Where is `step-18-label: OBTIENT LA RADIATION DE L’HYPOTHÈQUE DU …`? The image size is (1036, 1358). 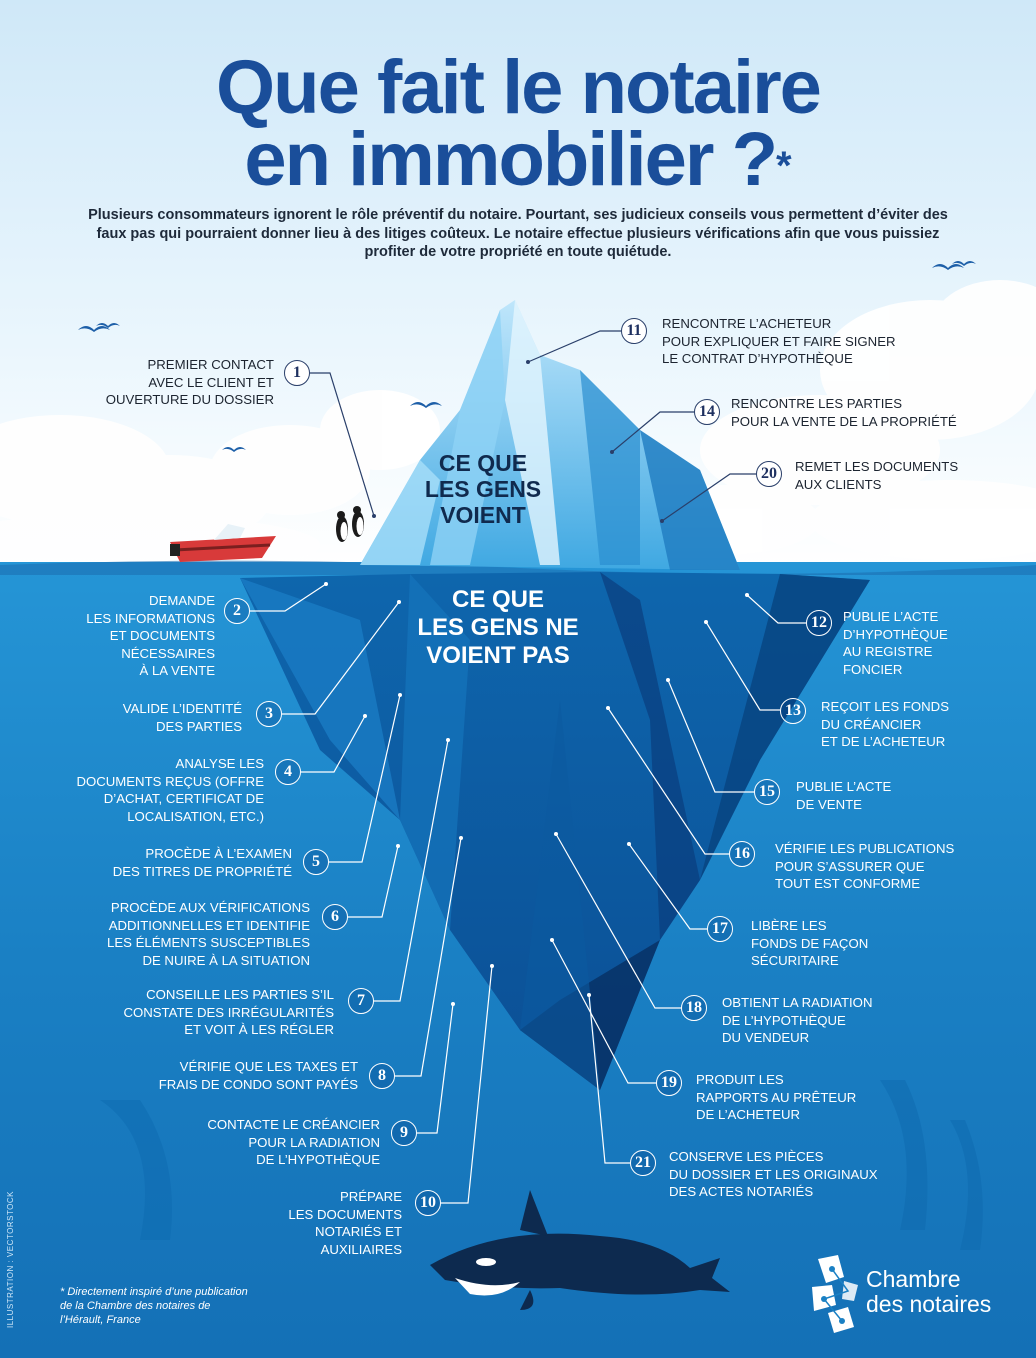 step-18-label: OBTIENT LA RADIATION DE L’HYPOTHÈQUE DU … is located at coordinates (797, 1020).